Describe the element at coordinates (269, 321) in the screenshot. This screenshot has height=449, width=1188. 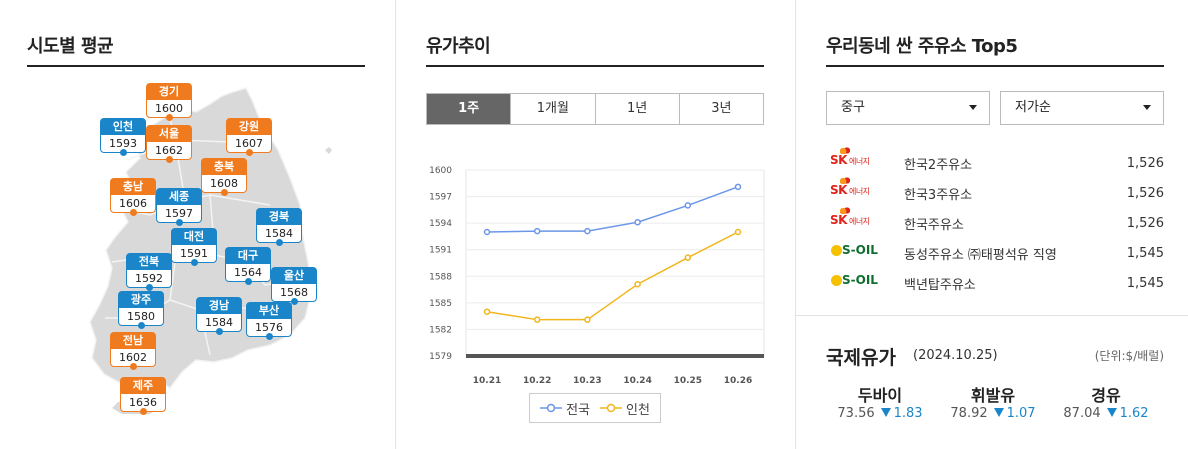
I see `region-busan: 부산 1576` at that location.